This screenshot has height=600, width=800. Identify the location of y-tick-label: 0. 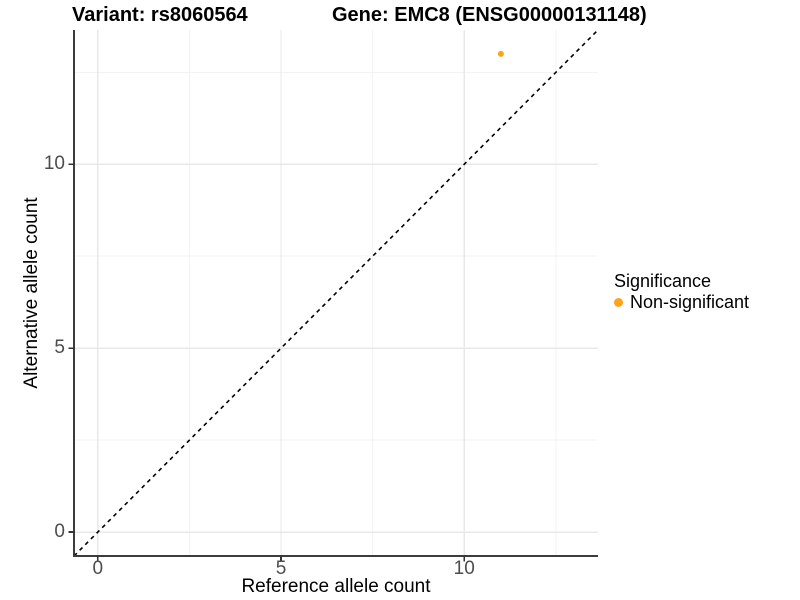
(59, 532).